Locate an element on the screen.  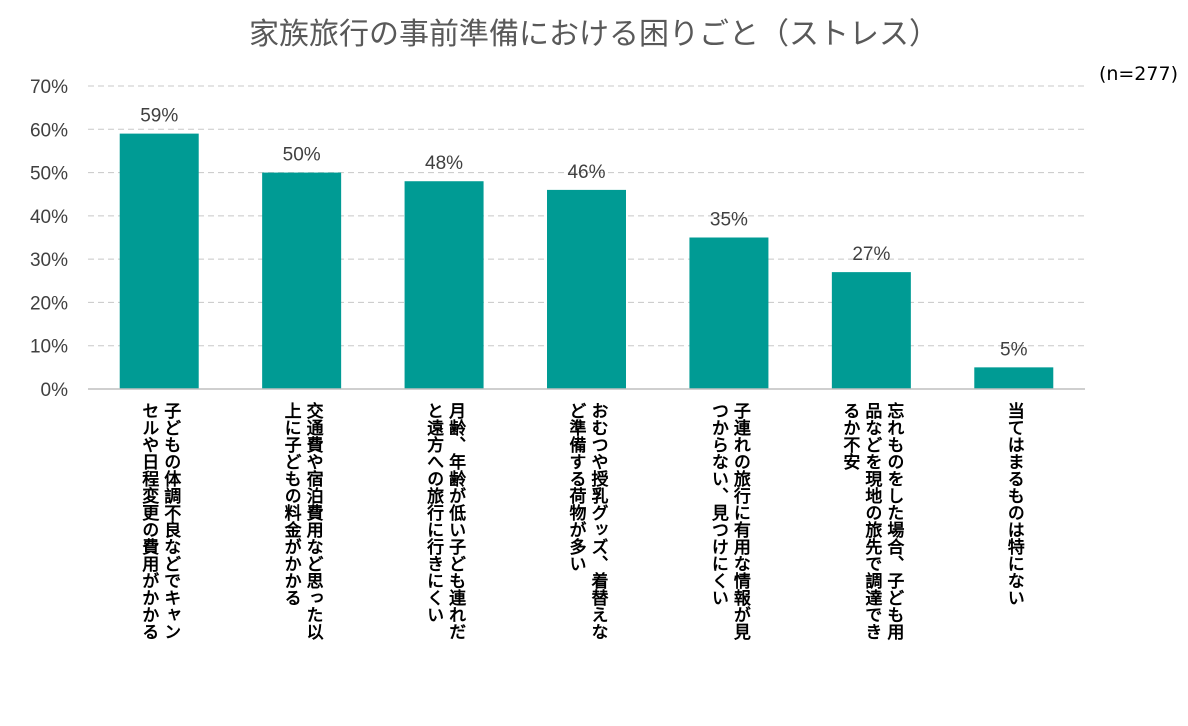
data-label: 35% is located at coordinates (729, 220).